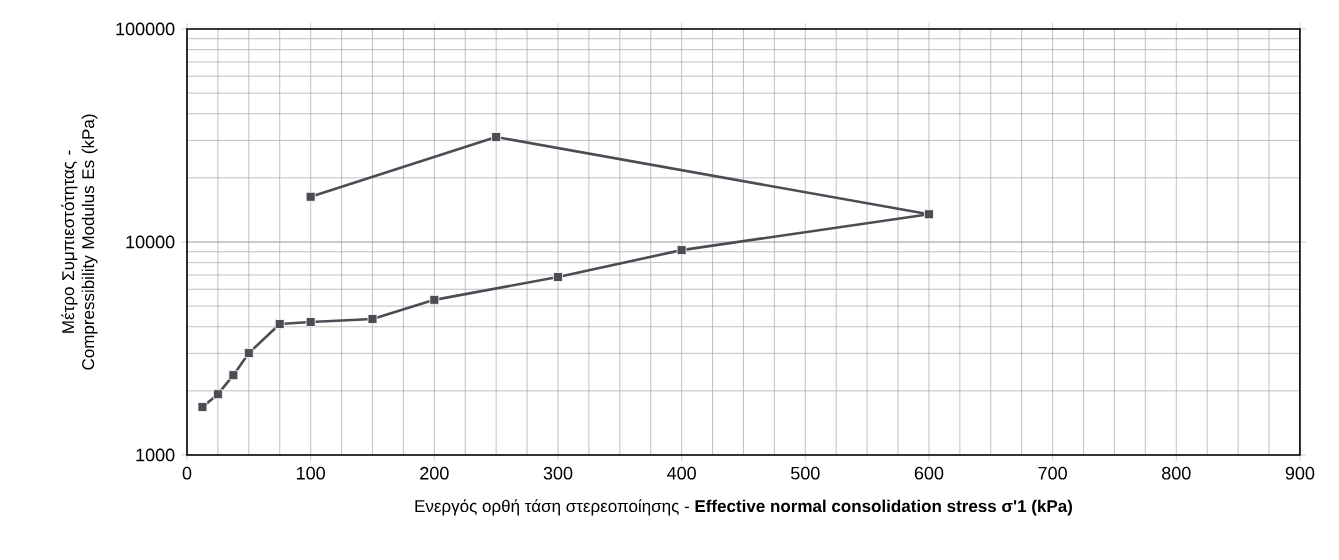  I want to click on x-tick-label: 800, so click(1176, 473).